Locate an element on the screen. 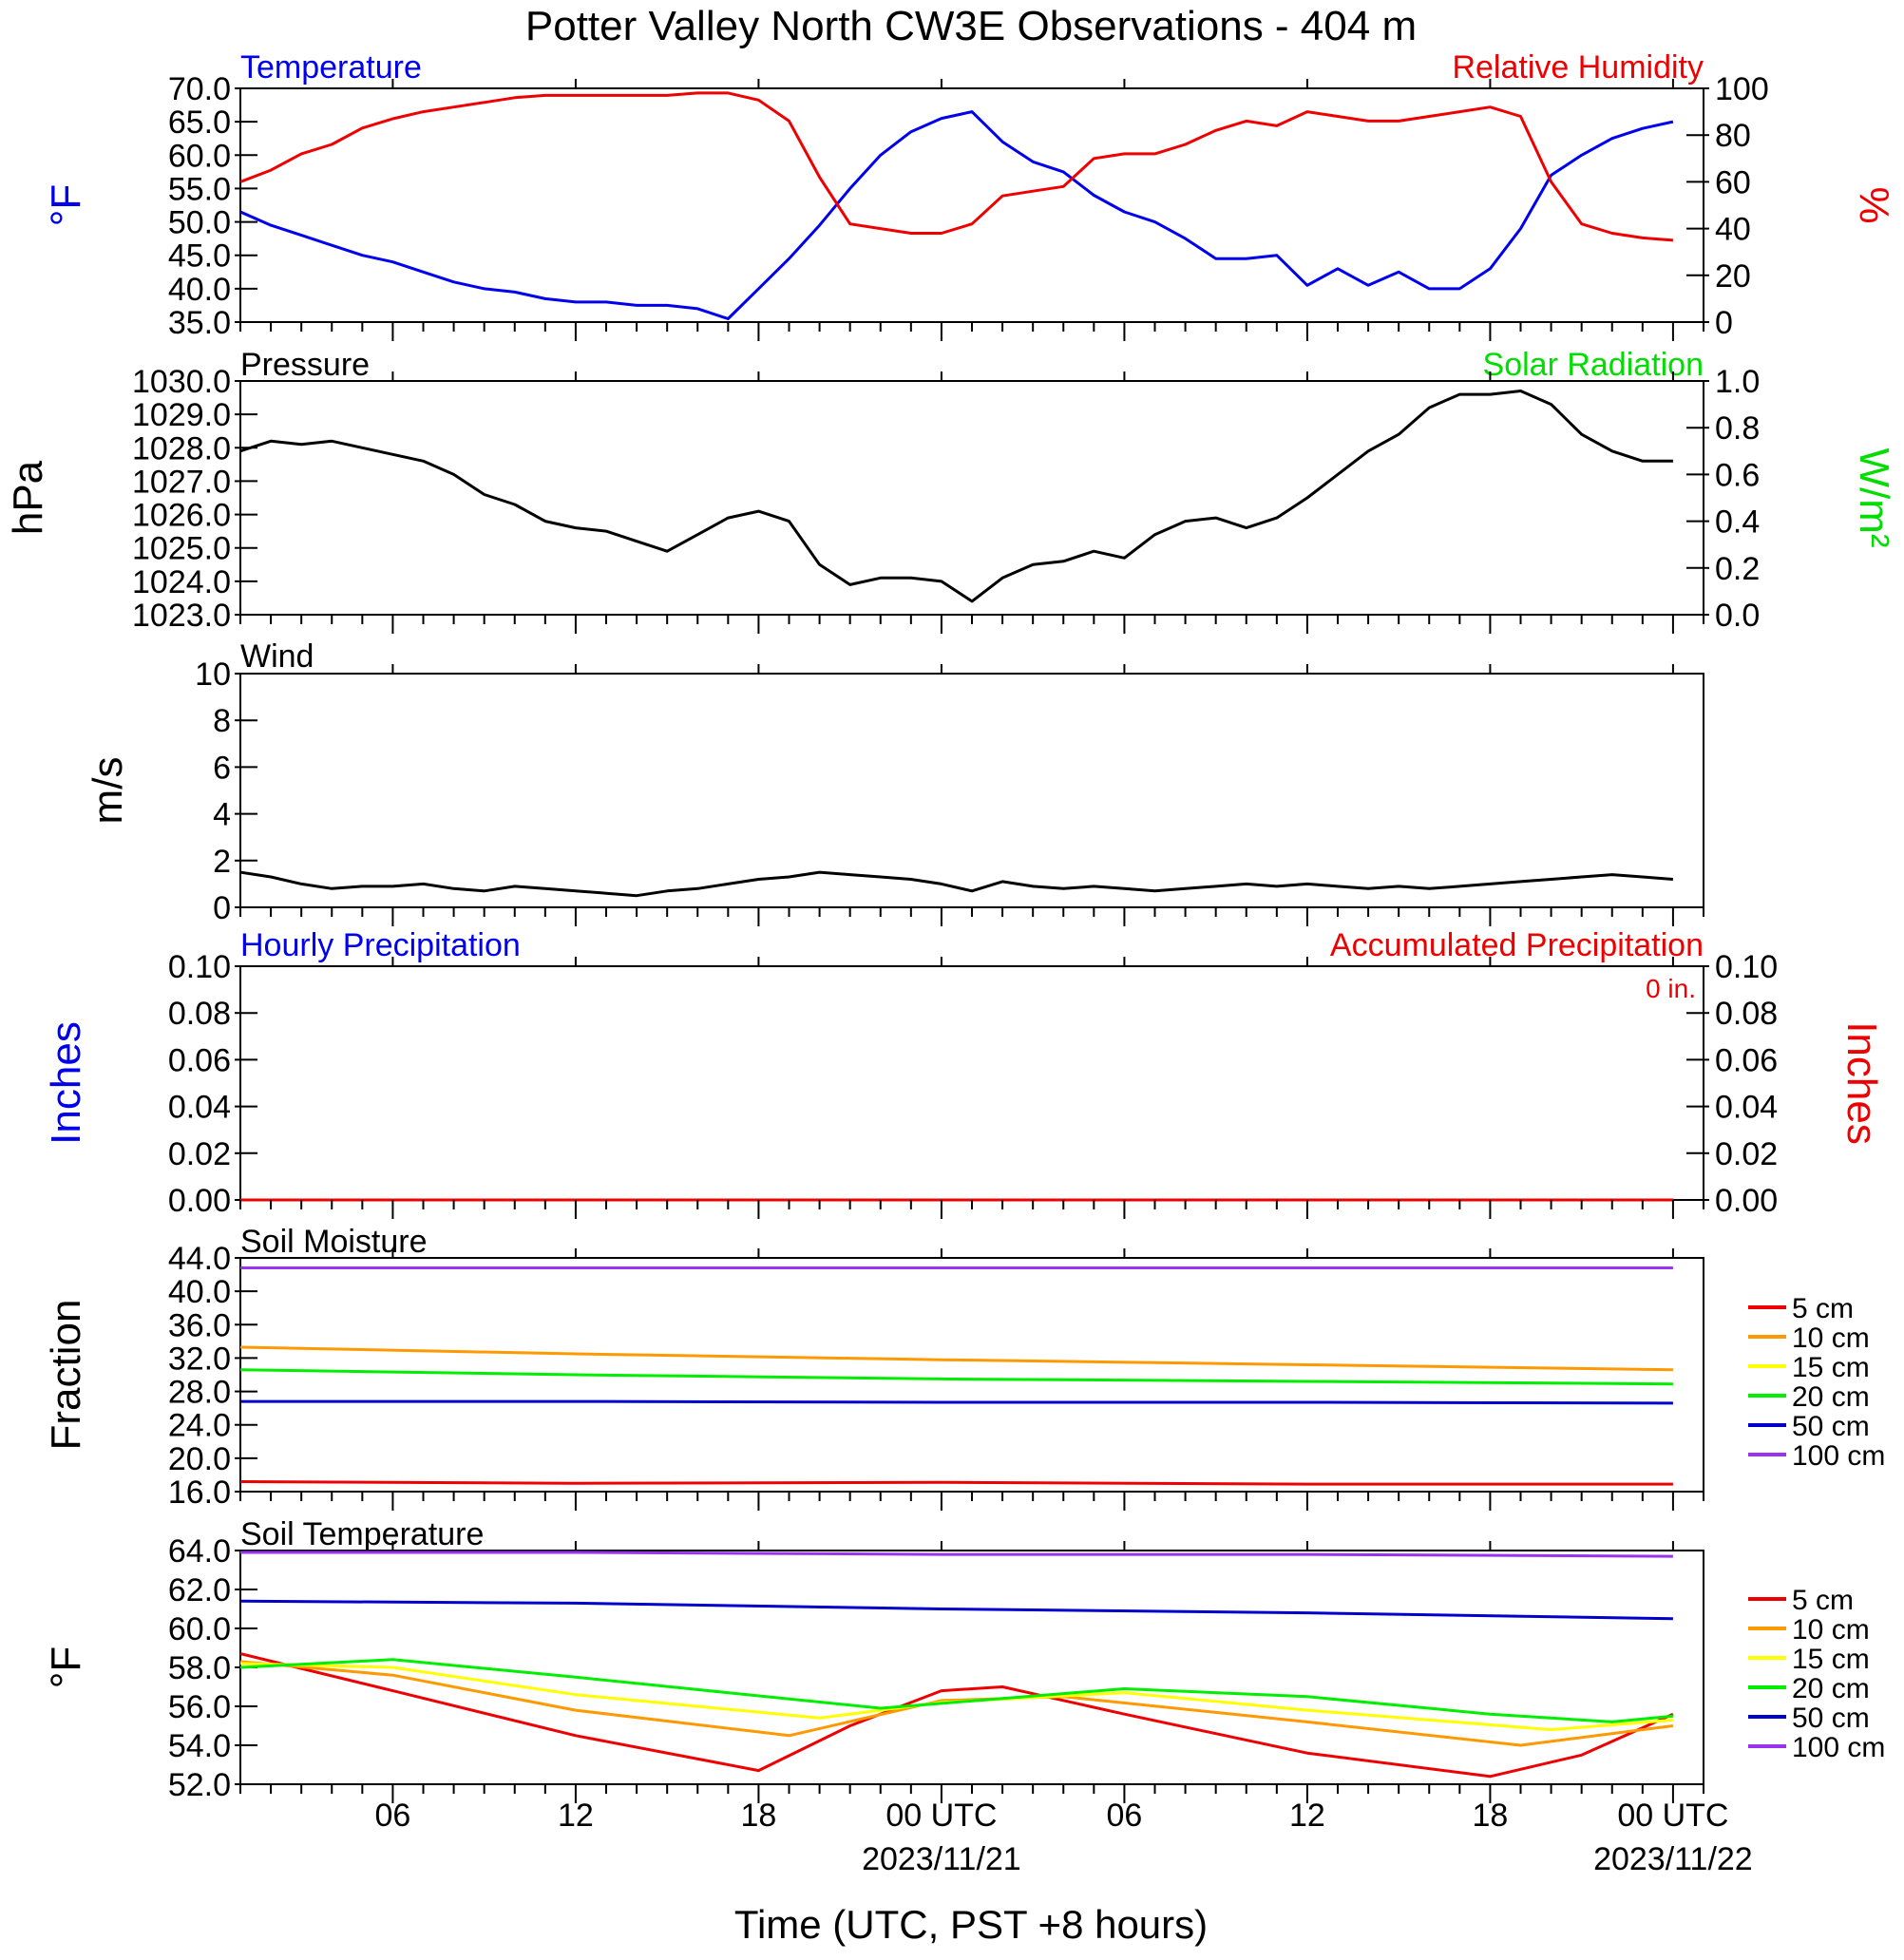 The height and width of the screenshot is (1960, 1904). y-tick-label: 70.0 is located at coordinates (200, 89).